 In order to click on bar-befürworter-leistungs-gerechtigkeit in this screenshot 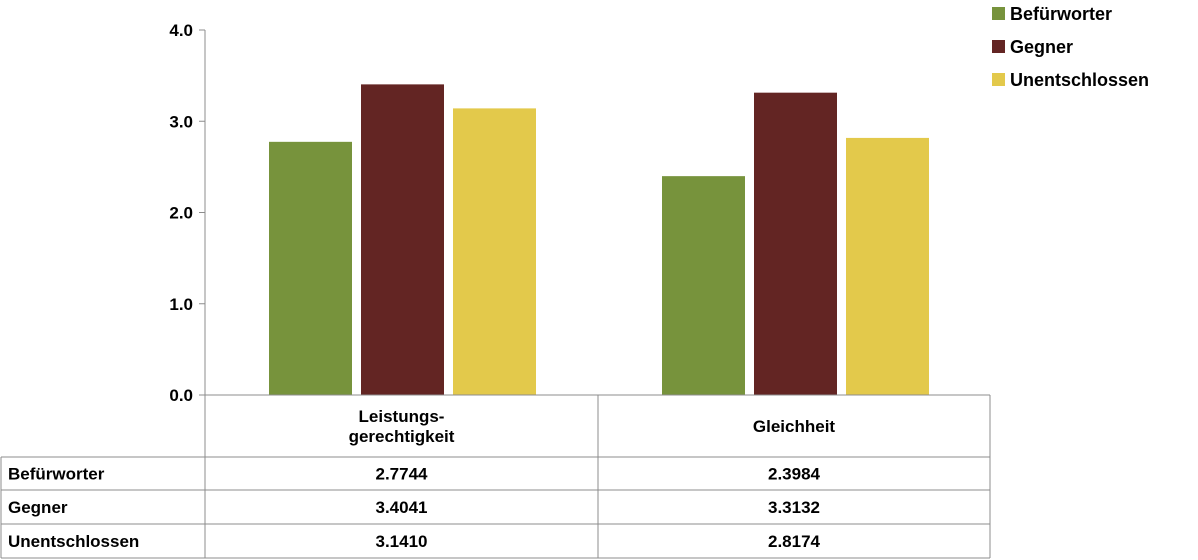, I will do `click(310, 268)`.